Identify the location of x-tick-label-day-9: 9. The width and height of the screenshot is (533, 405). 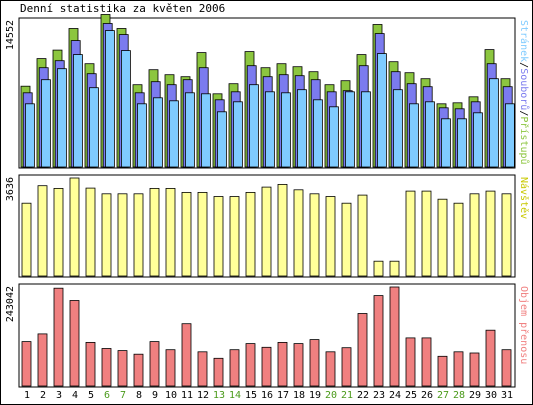
(155, 395).